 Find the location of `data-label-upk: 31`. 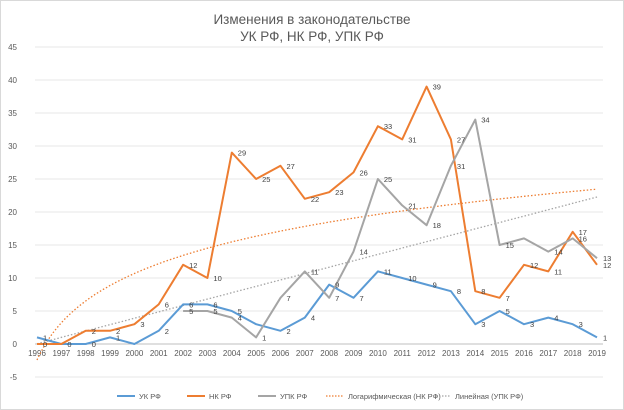

data-label-upk: 31 is located at coordinates (461, 166).